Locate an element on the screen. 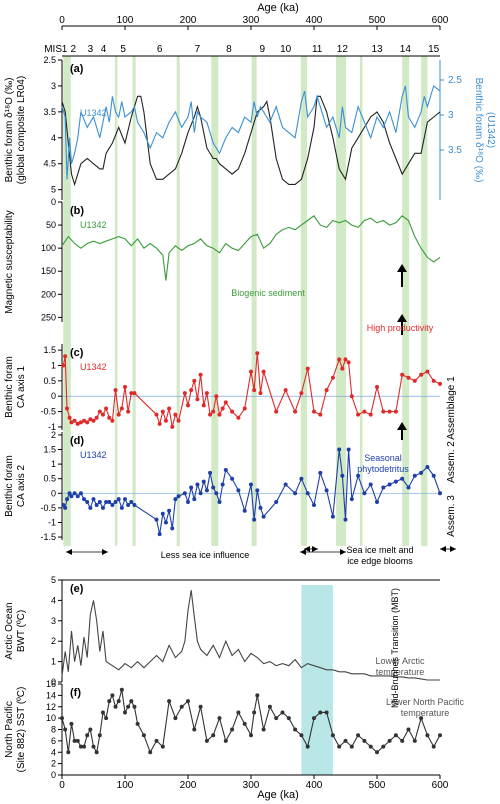 This screenshot has height=804, width=500. top-axis-label: Age (ka) is located at coordinates (278, 8).